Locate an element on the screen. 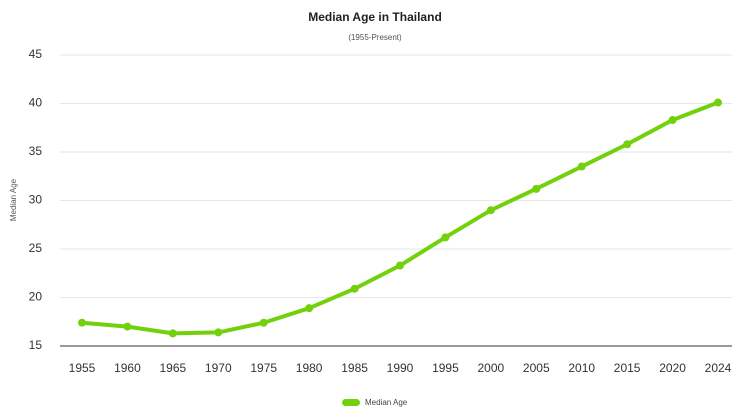 The width and height of the screenshot is (732, 407). x-tick-label: 1980 is located at coordinates (309, 368).